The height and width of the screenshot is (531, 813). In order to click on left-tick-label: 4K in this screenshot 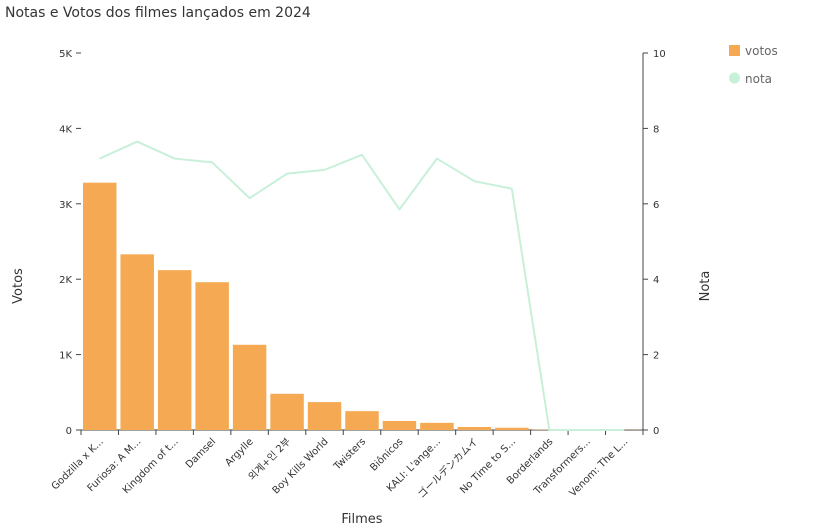, I will do `click(65, 129)`.